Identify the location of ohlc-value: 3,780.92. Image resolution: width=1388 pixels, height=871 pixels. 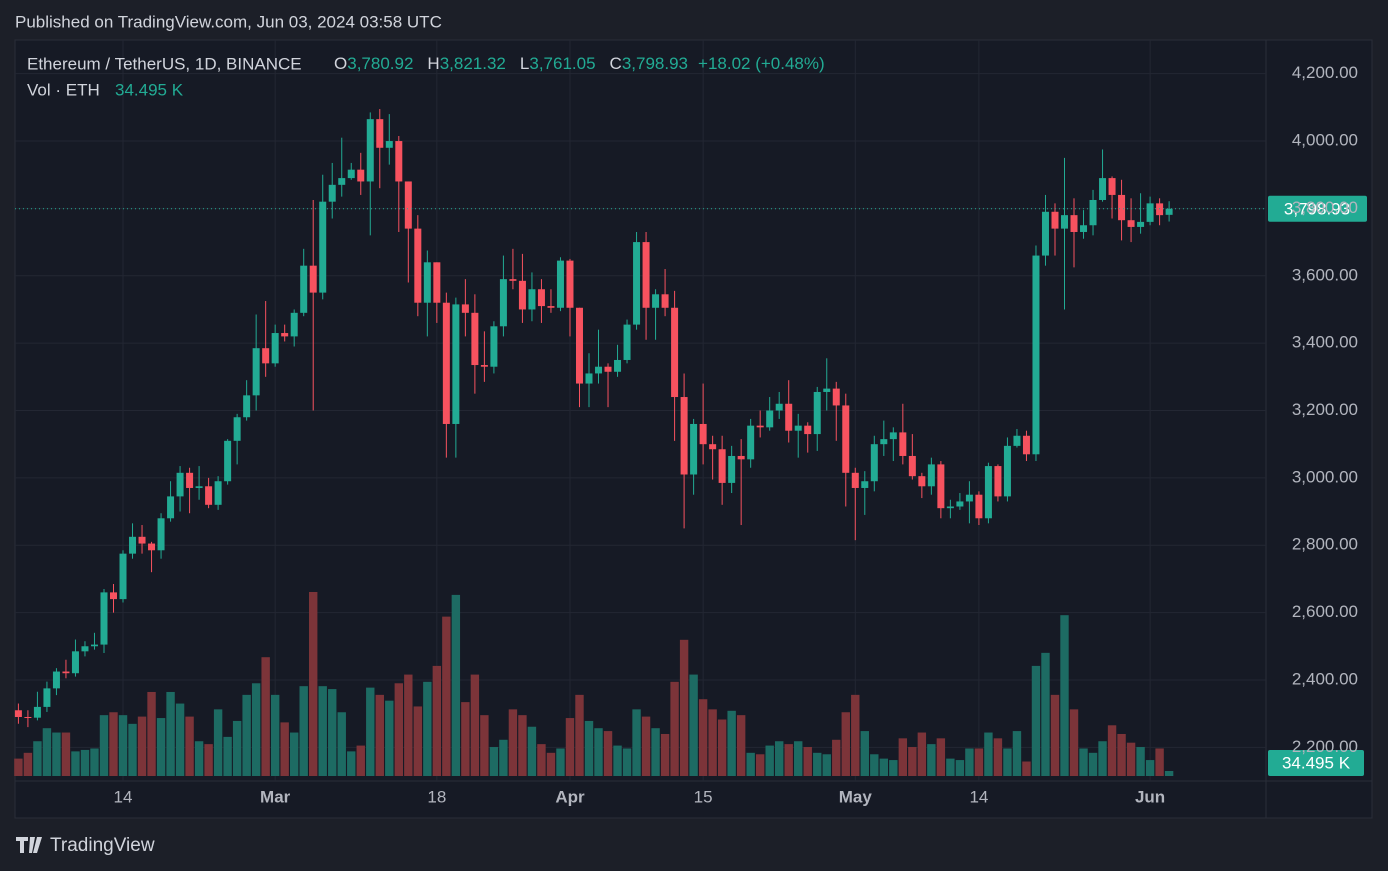
(380, 63).